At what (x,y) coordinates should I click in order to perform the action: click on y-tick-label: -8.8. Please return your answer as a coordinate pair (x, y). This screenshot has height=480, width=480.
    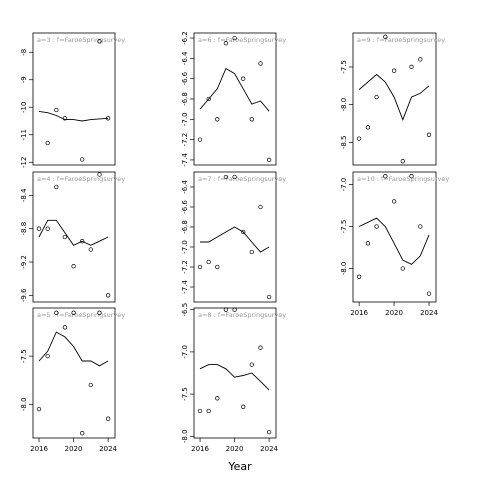
    Looking at the image, I should click on (24, 229).